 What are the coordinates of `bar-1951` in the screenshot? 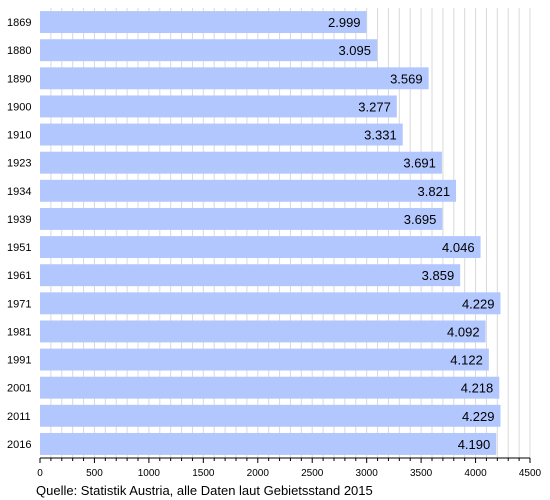 It's located at (260, 247).